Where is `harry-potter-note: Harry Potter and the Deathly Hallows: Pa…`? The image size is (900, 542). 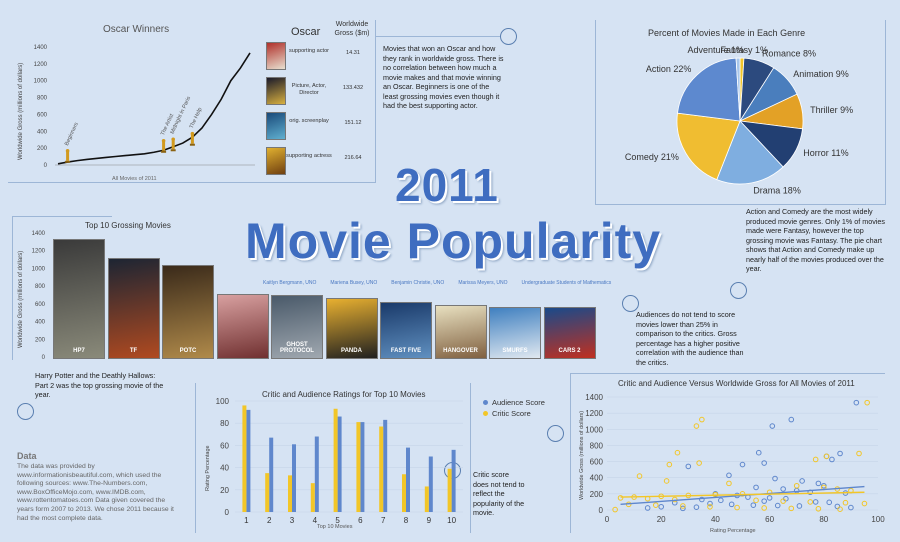
harry-potter-note: Harry Potter and the Deathly Hallows: Pa… is located at coordinates (99, 385).